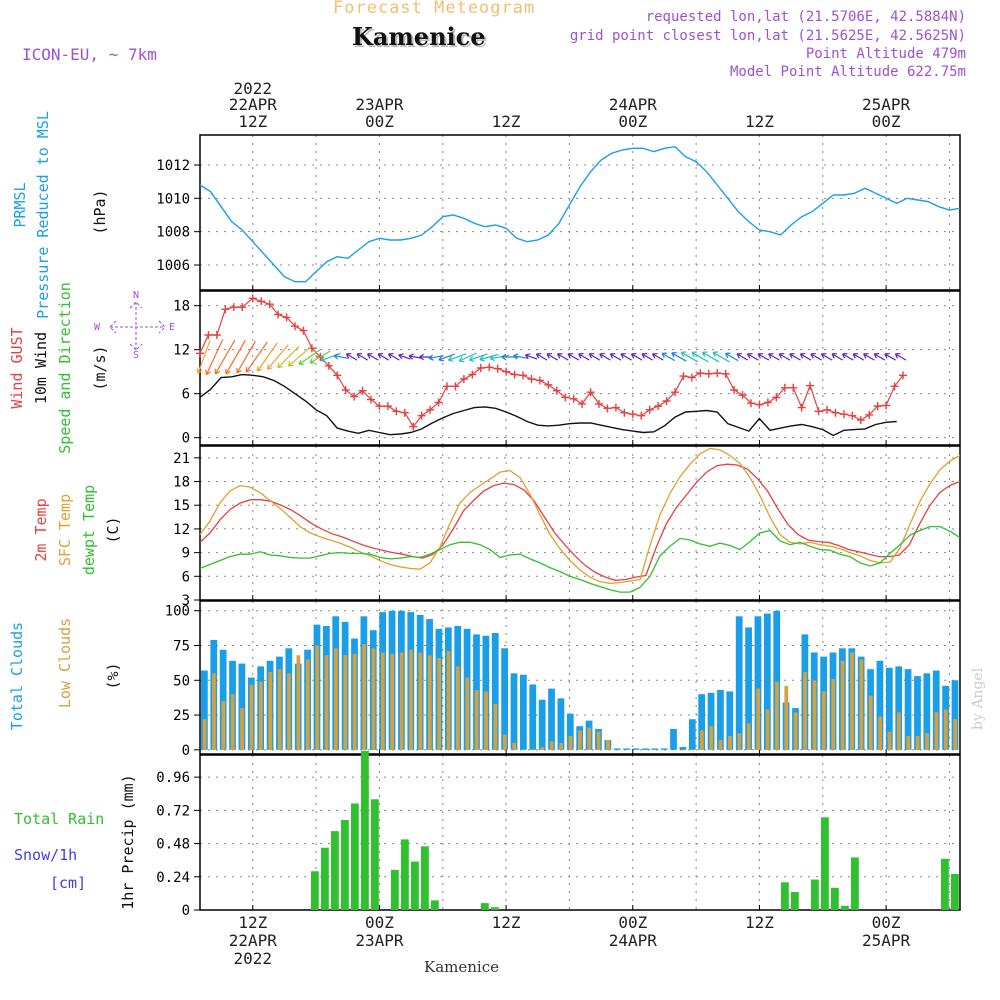 The height and width of the screenshot is (1000, 1000). Describe the element at coordinates (173, 266) in the screenshot. I see `y-tick-label: 1006` at that location.